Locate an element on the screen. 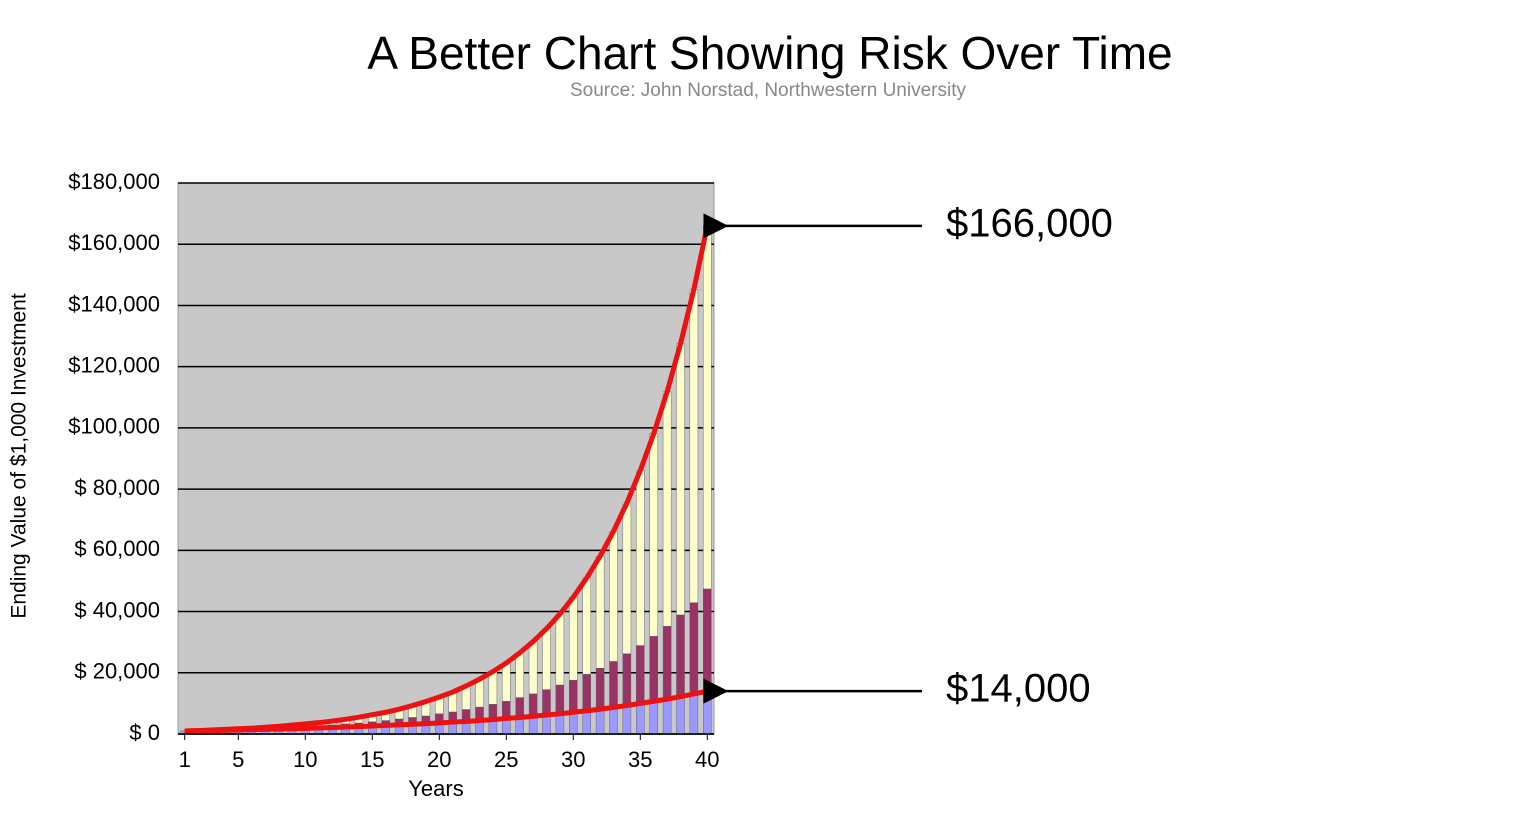  y-tick-label: $120,000 is located at coordinates (114, 364).